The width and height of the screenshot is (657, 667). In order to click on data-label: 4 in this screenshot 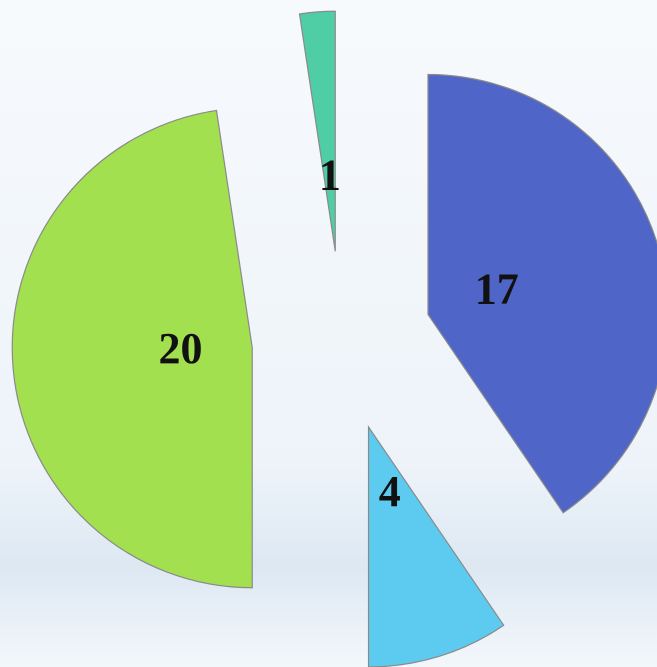, I will do `click(390, 491)`.